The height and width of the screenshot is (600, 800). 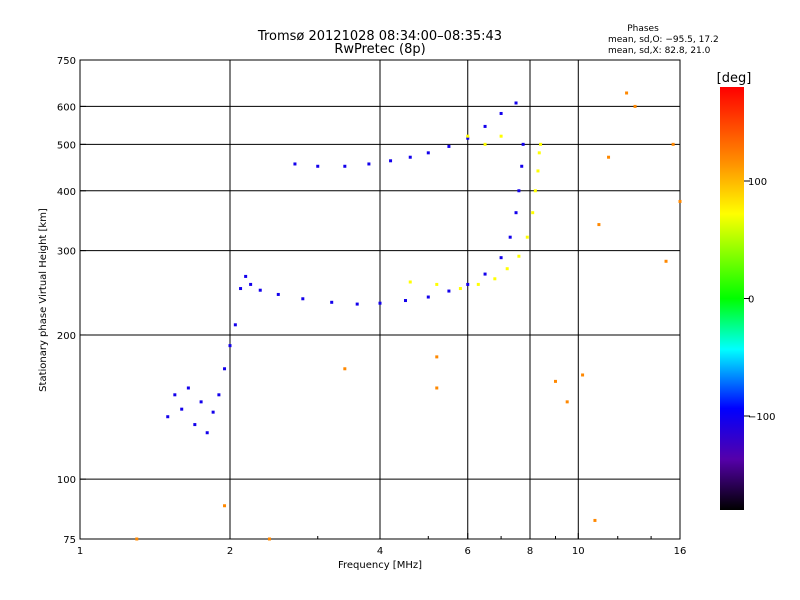 I want to click on colorbar-tick-label: −100, so click(x=761, y=417).